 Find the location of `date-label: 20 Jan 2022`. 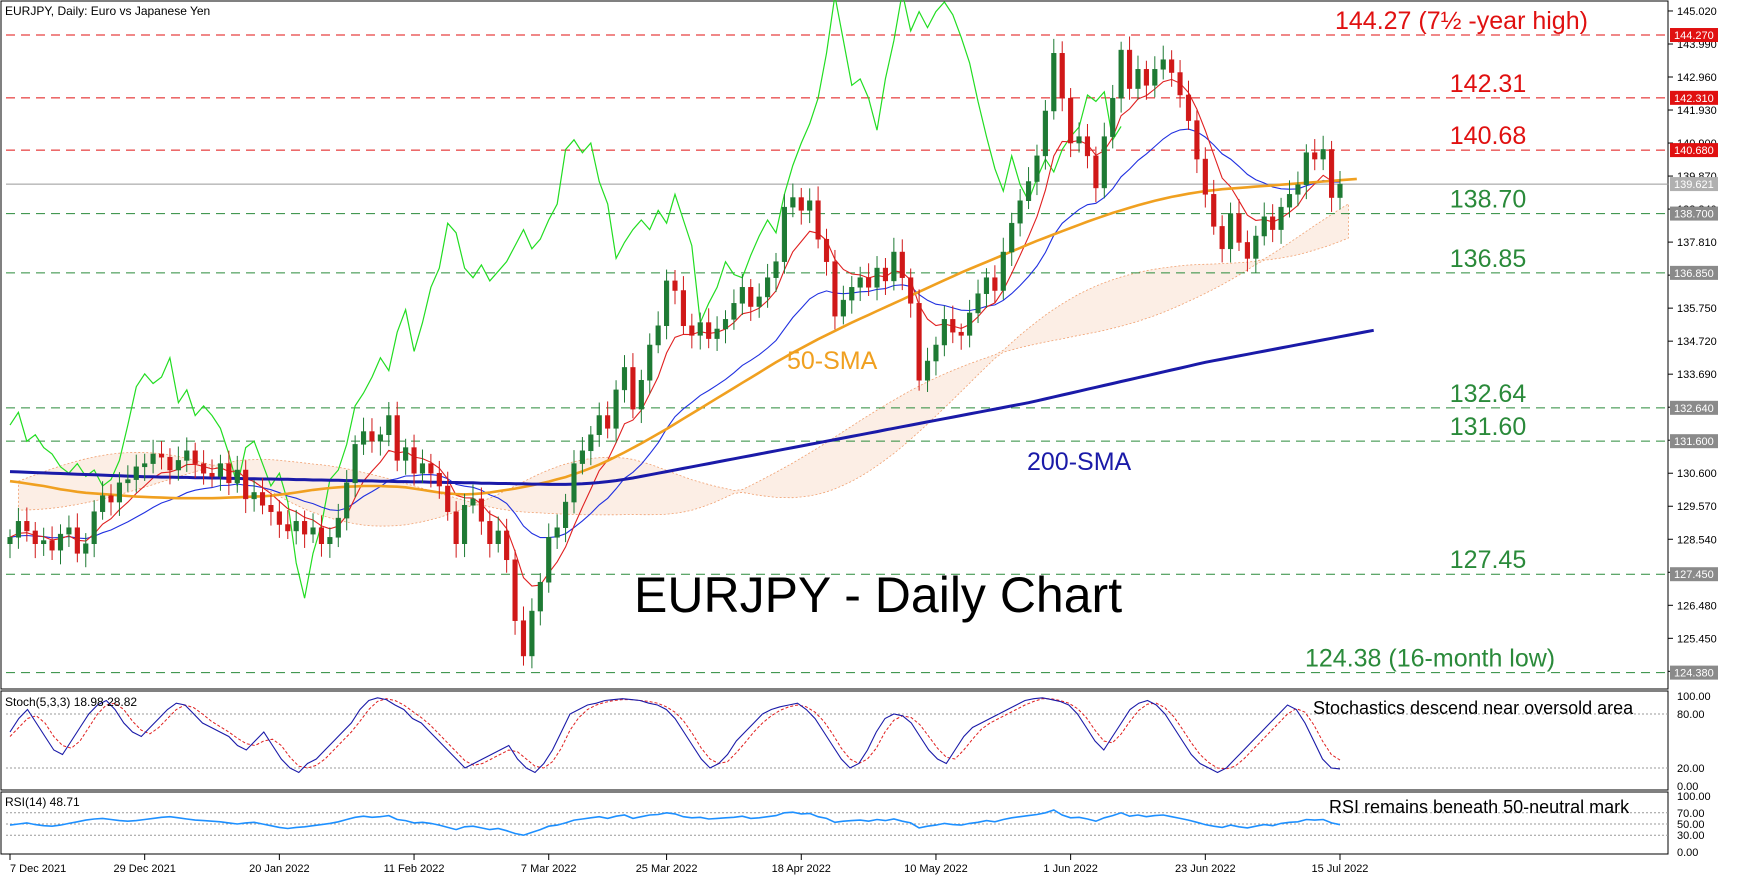

date-label: 20 Jan 2022 is located at coordinates (279, 869).